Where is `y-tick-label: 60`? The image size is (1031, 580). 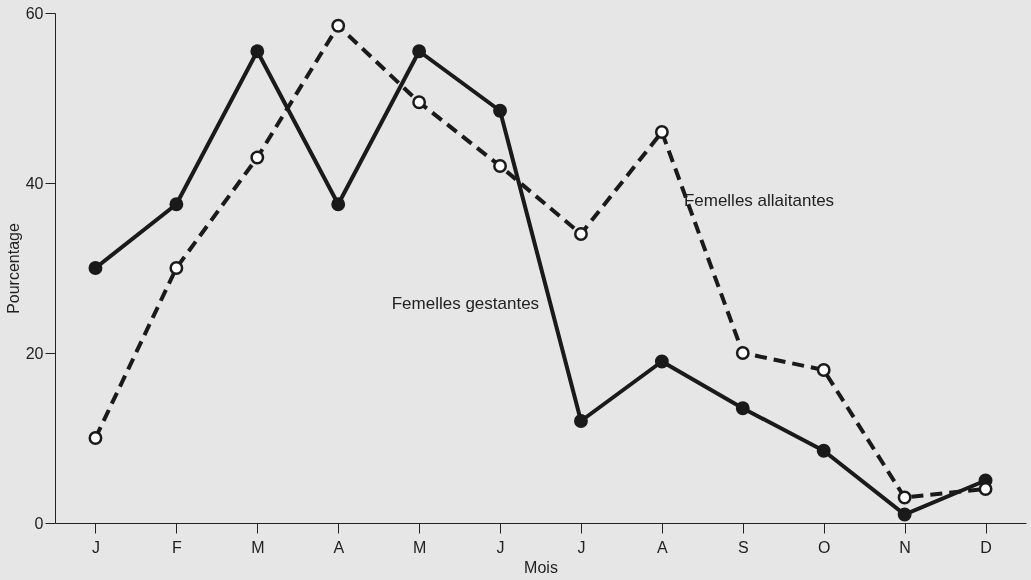
y-tick-label: 60 is located at coordinates (34, 13).